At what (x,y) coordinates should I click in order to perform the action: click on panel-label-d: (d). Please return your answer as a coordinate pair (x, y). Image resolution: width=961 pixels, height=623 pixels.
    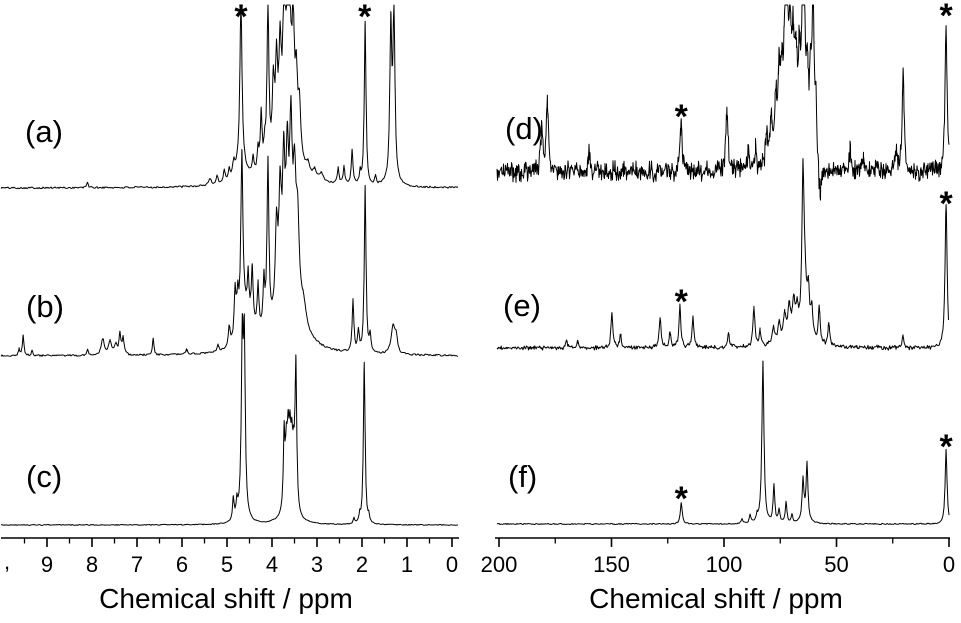
    Looking at the image, I should click on (524, 128).